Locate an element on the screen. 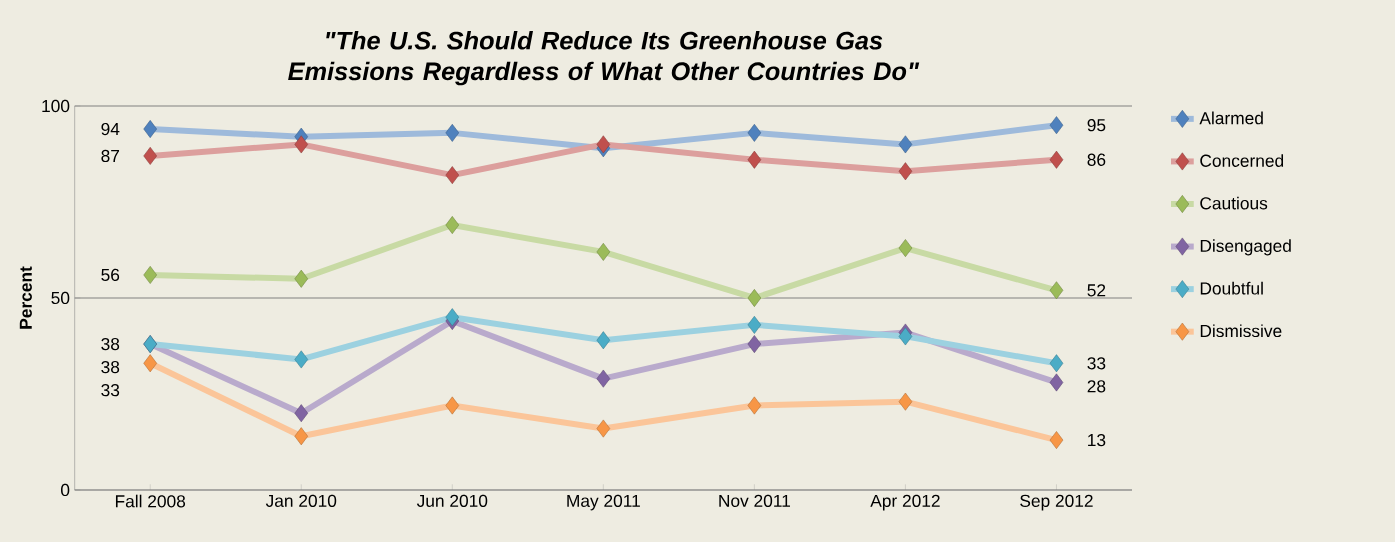  legend-label: Doubtful is located at coordinates (1231, 288).